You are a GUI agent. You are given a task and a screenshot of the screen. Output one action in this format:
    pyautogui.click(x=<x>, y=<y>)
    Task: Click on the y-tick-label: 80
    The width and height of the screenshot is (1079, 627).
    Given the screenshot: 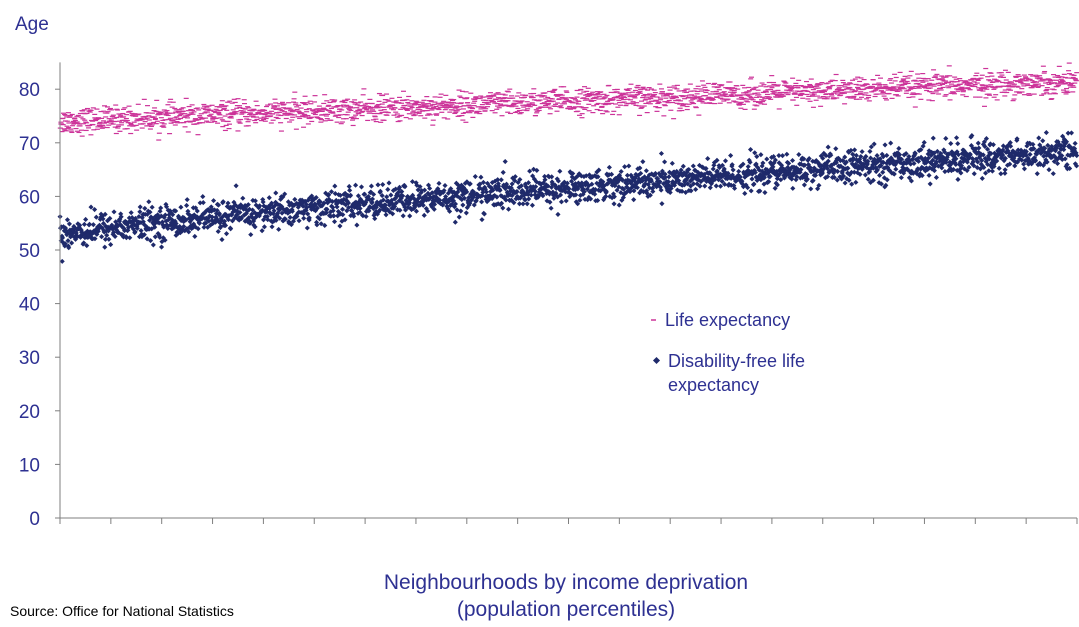 What is the action you would take?
    pyautogui.click(x=29, y=90)
    